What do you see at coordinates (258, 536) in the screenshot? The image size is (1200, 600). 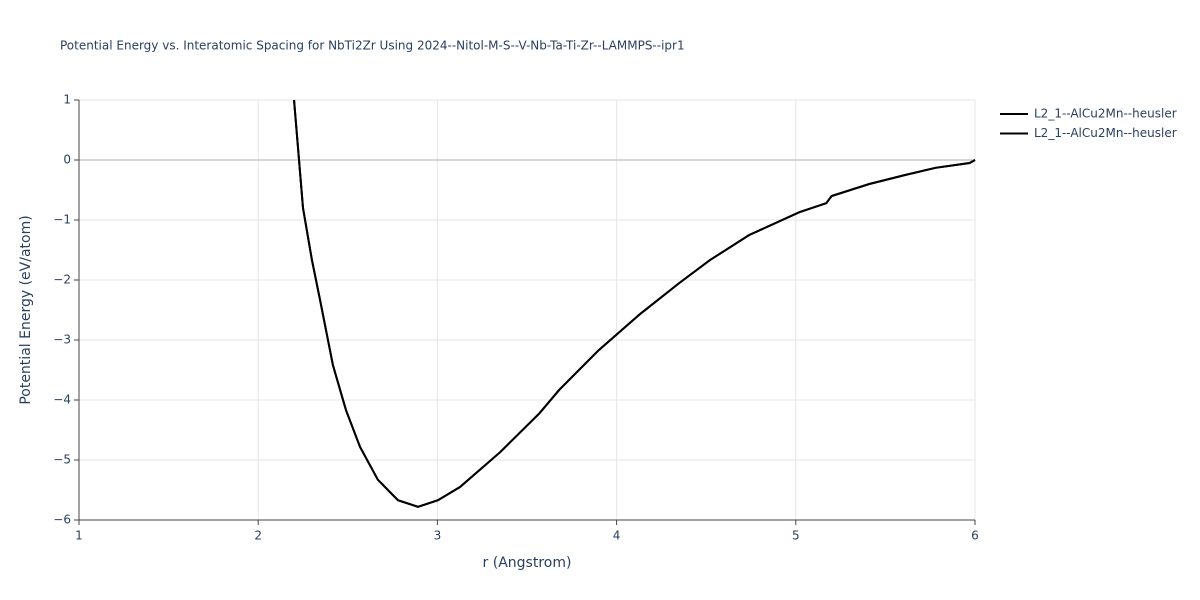 I see `x-tick-label: 2` at bounding box center [258, 536].